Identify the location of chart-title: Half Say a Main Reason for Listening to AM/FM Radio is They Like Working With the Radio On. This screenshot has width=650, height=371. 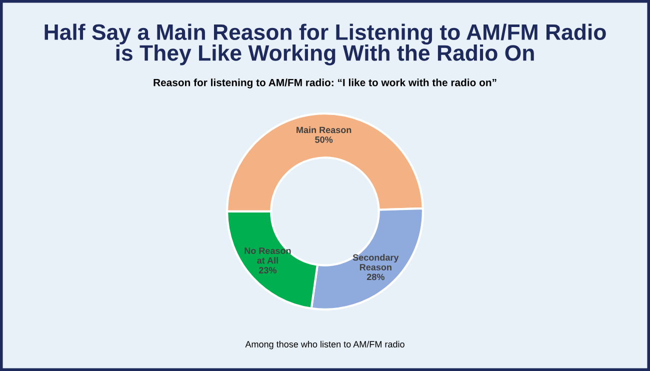
(325, 45).